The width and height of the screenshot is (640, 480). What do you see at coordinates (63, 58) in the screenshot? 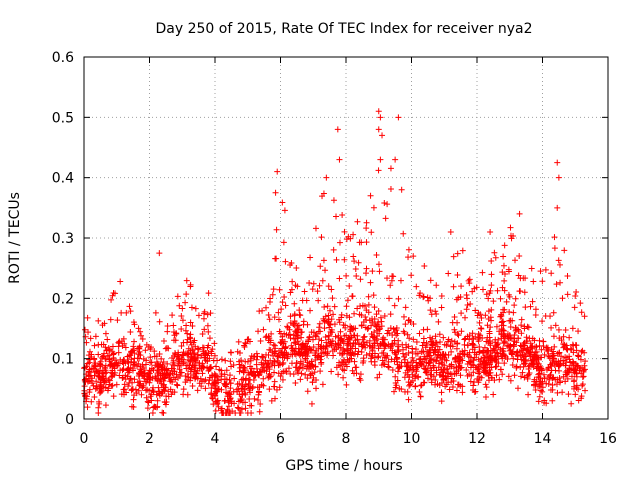
I see `y-tick-label: 0.6` at bounding box center [63, 58].